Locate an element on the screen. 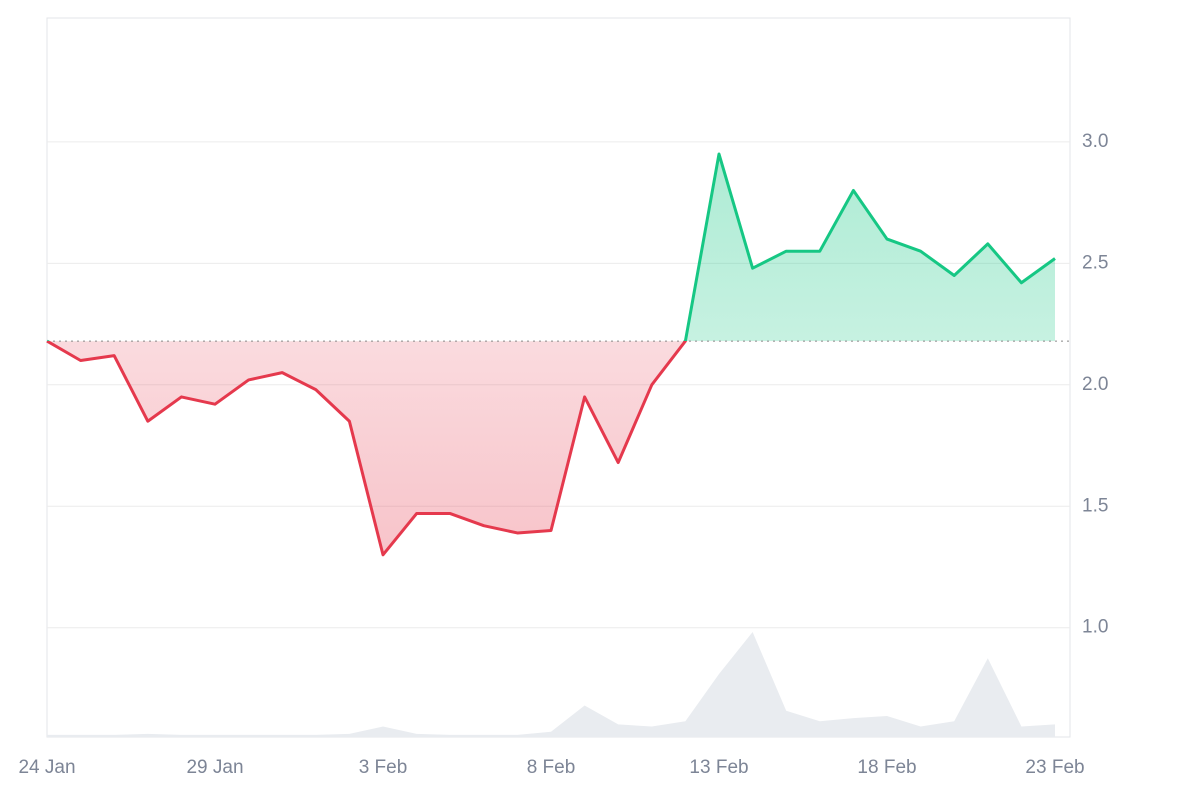  x-tick-label: 8 Feb is located at coordinates (551, 767).